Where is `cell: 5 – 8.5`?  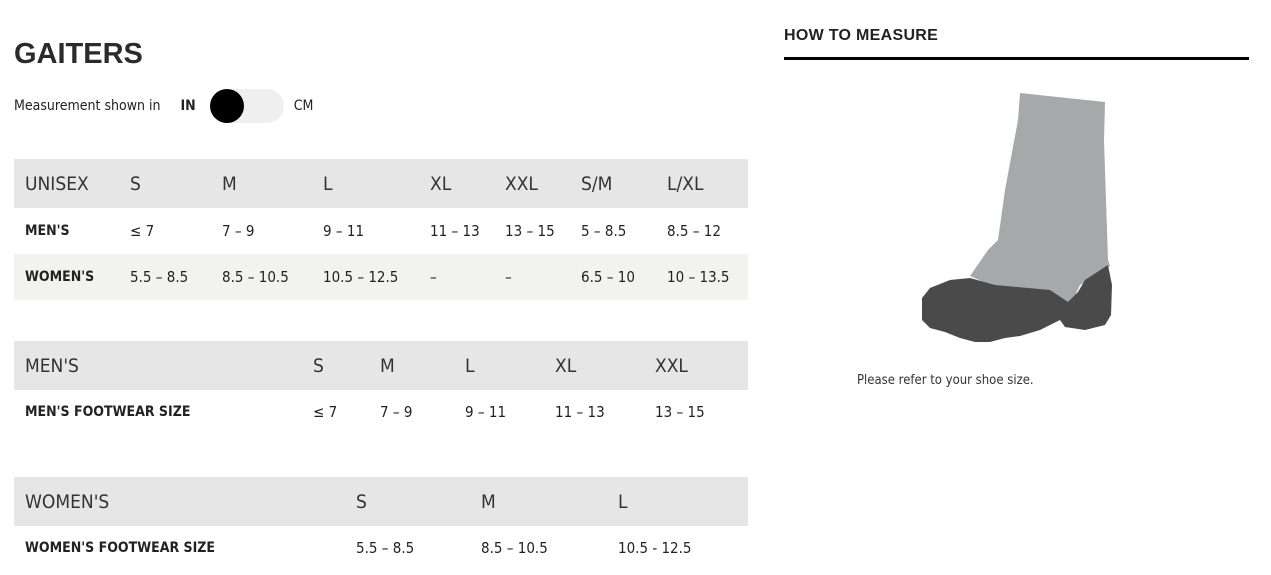
cell: 5 – 8.5 is located at coordinates (604, 231).